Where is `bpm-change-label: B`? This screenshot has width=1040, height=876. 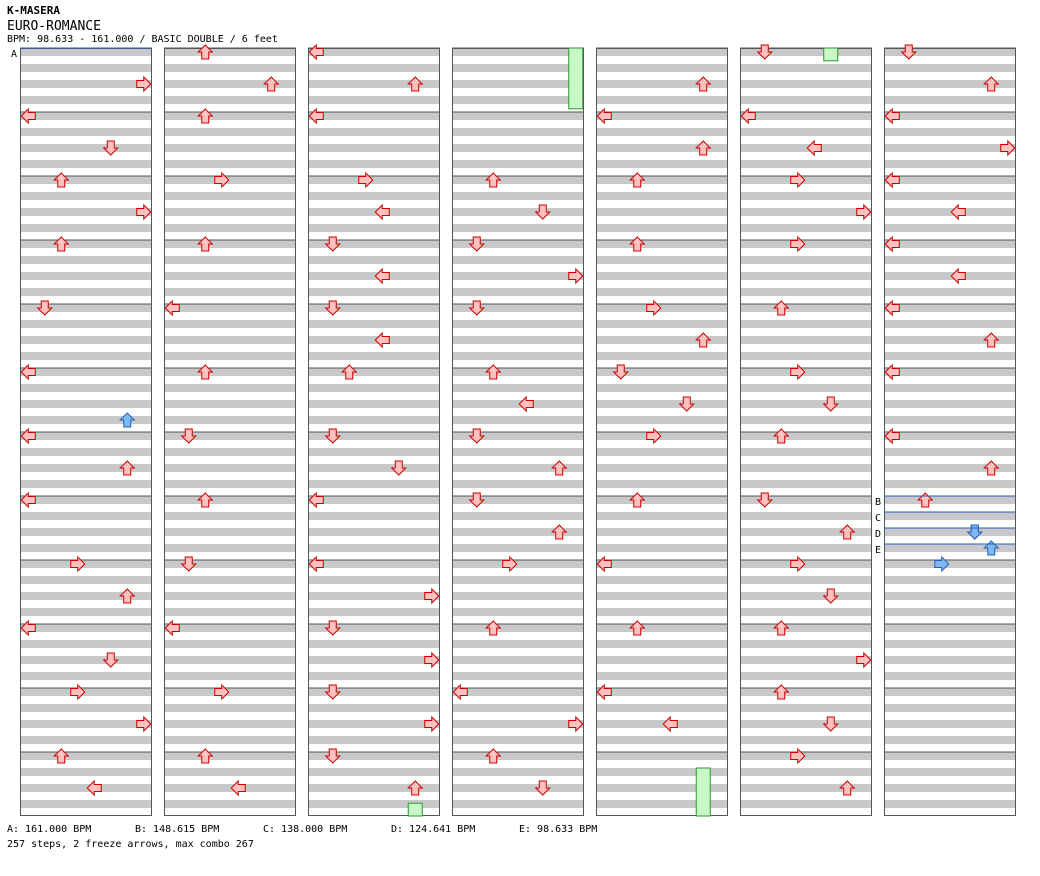 bpm-change-label: B is located at coordinates (878, 502).